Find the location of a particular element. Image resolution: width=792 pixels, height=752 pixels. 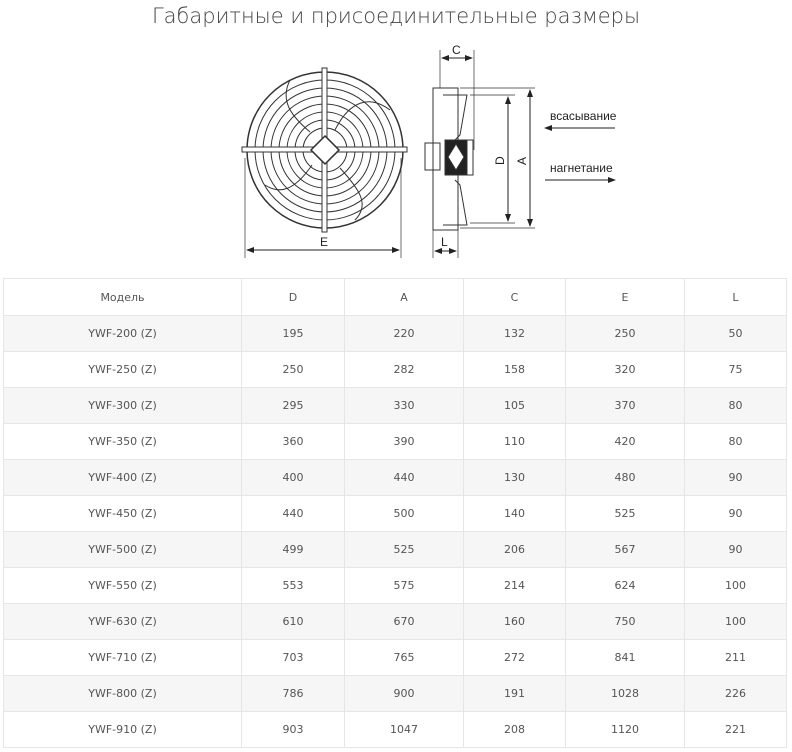

column-header: E is located at coordinates (625, 297).